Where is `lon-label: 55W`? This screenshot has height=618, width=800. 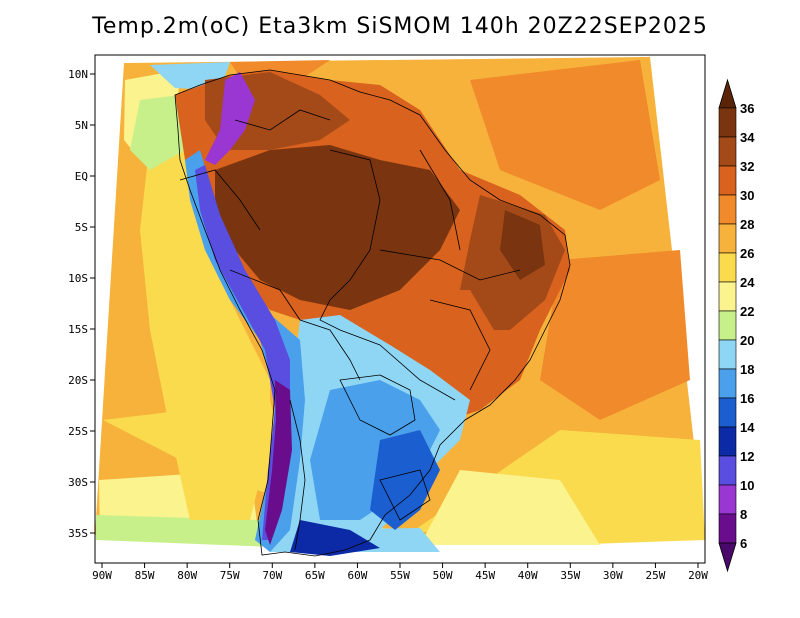
lon-label: 55W is located at coordinates (400, 575).